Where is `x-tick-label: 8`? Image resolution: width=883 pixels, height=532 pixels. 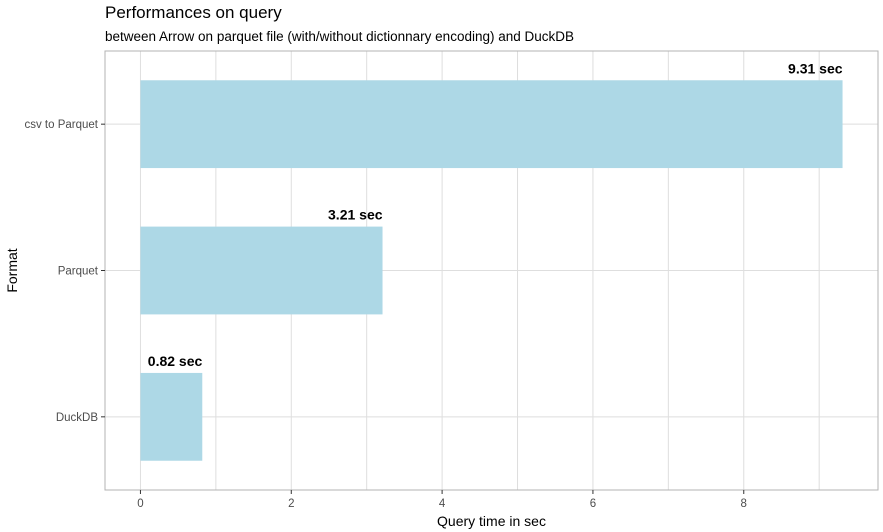 x-tick-label: 8 is located at coordinates (744, 504).